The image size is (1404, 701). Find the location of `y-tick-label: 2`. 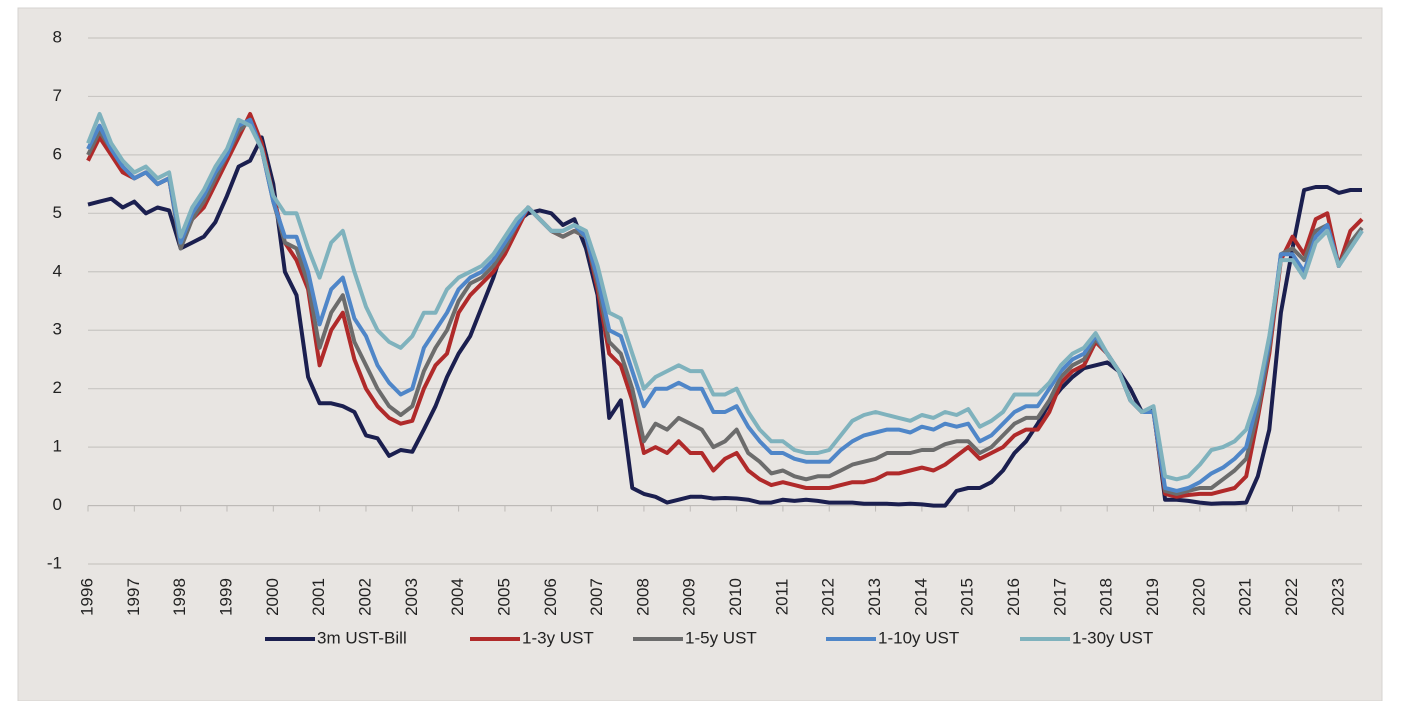

y-tick-label: 2 is located at coordinates (57, 387).